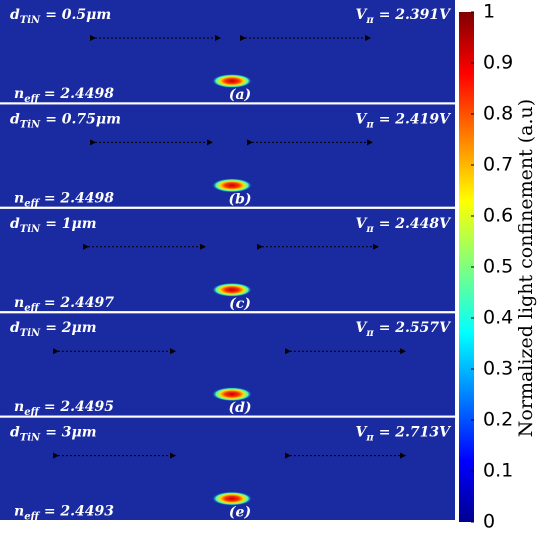 The width and height of the screenshot is (550, 538). I want to click on tick-label: 0.5, so click(498, 267).